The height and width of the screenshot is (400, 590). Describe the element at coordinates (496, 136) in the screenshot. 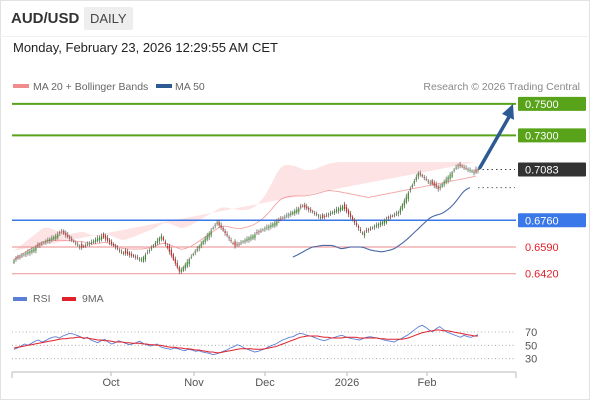

I see `projection-arrow` at that location.